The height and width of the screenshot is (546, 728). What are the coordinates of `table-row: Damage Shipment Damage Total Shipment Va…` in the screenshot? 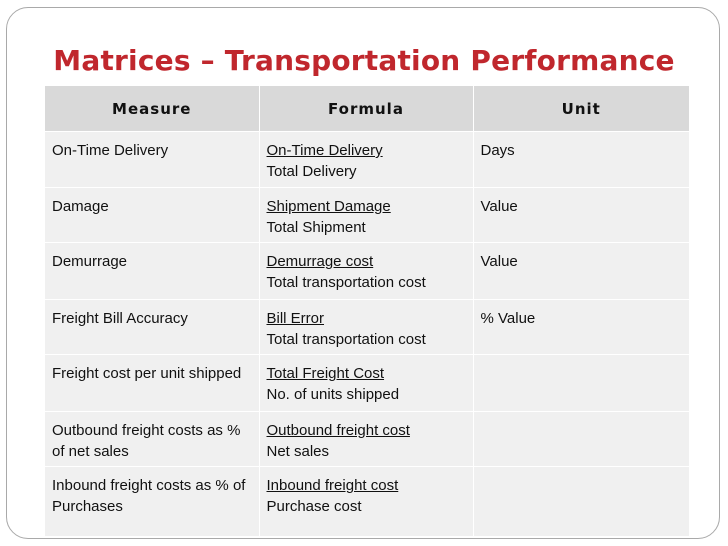 It's located at (367, 215).